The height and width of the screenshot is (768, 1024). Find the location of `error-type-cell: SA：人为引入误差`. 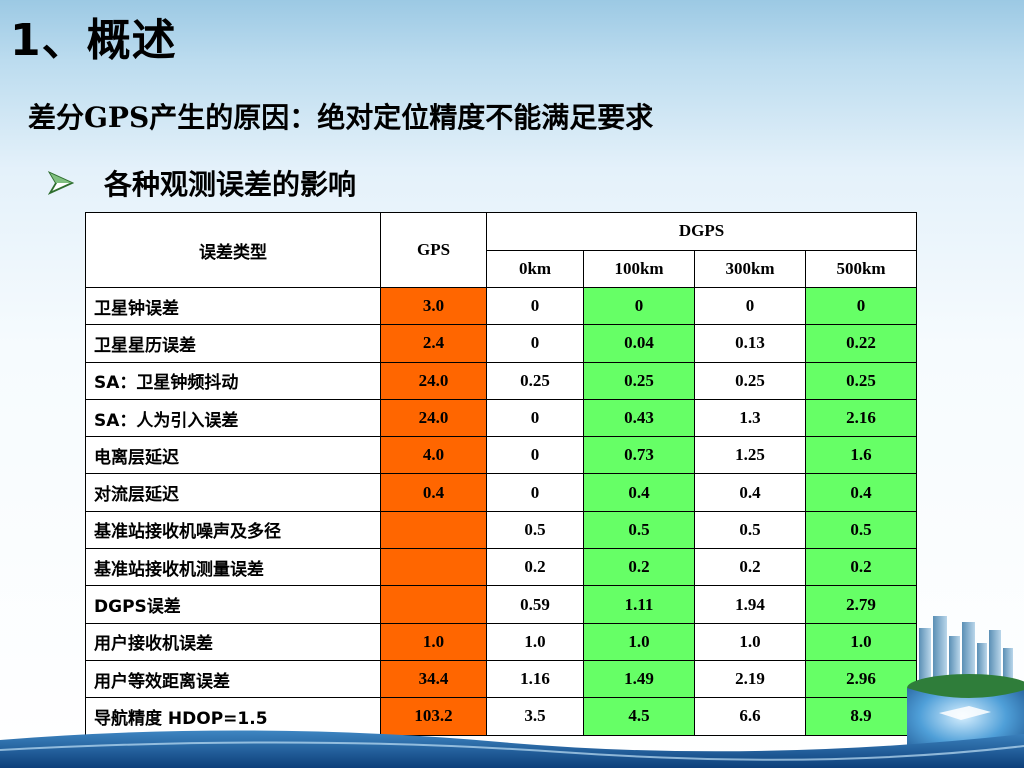

error-type-cell: SA：人为引入误差 is located at coordinates (233, 418).